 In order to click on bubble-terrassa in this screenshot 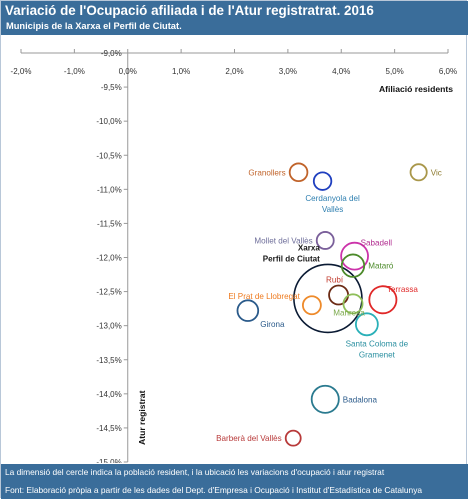, I will do `click(383, 300)`.